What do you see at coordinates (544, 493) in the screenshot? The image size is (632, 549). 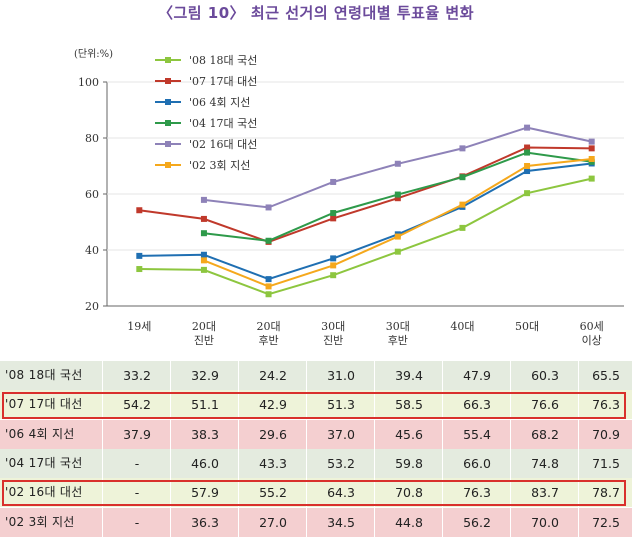 I see `table-cell: 83.7` at bounding box center [544, 493].